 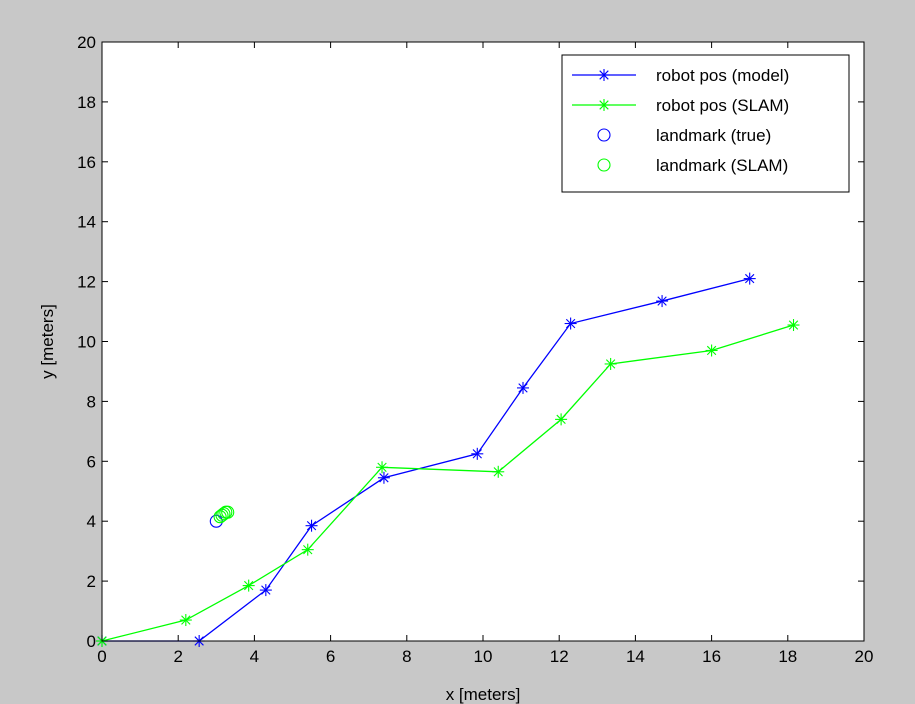 What do you see at coordinates (483, 656) in the screenshot?
I see `x-tick-label: 10` at bounding box center [483, 656].